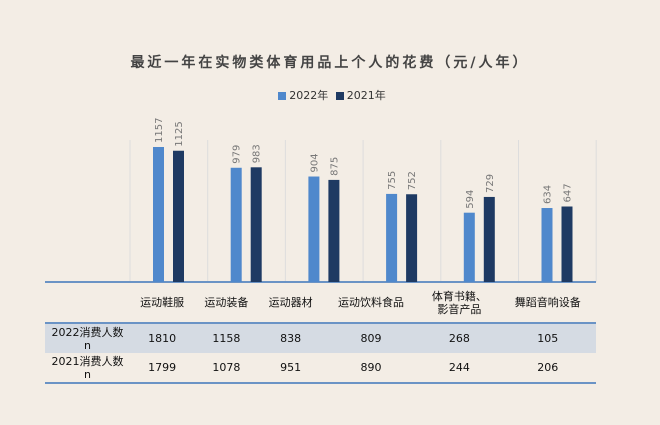  I want to click on table-cell: 951, so click(290, 368).